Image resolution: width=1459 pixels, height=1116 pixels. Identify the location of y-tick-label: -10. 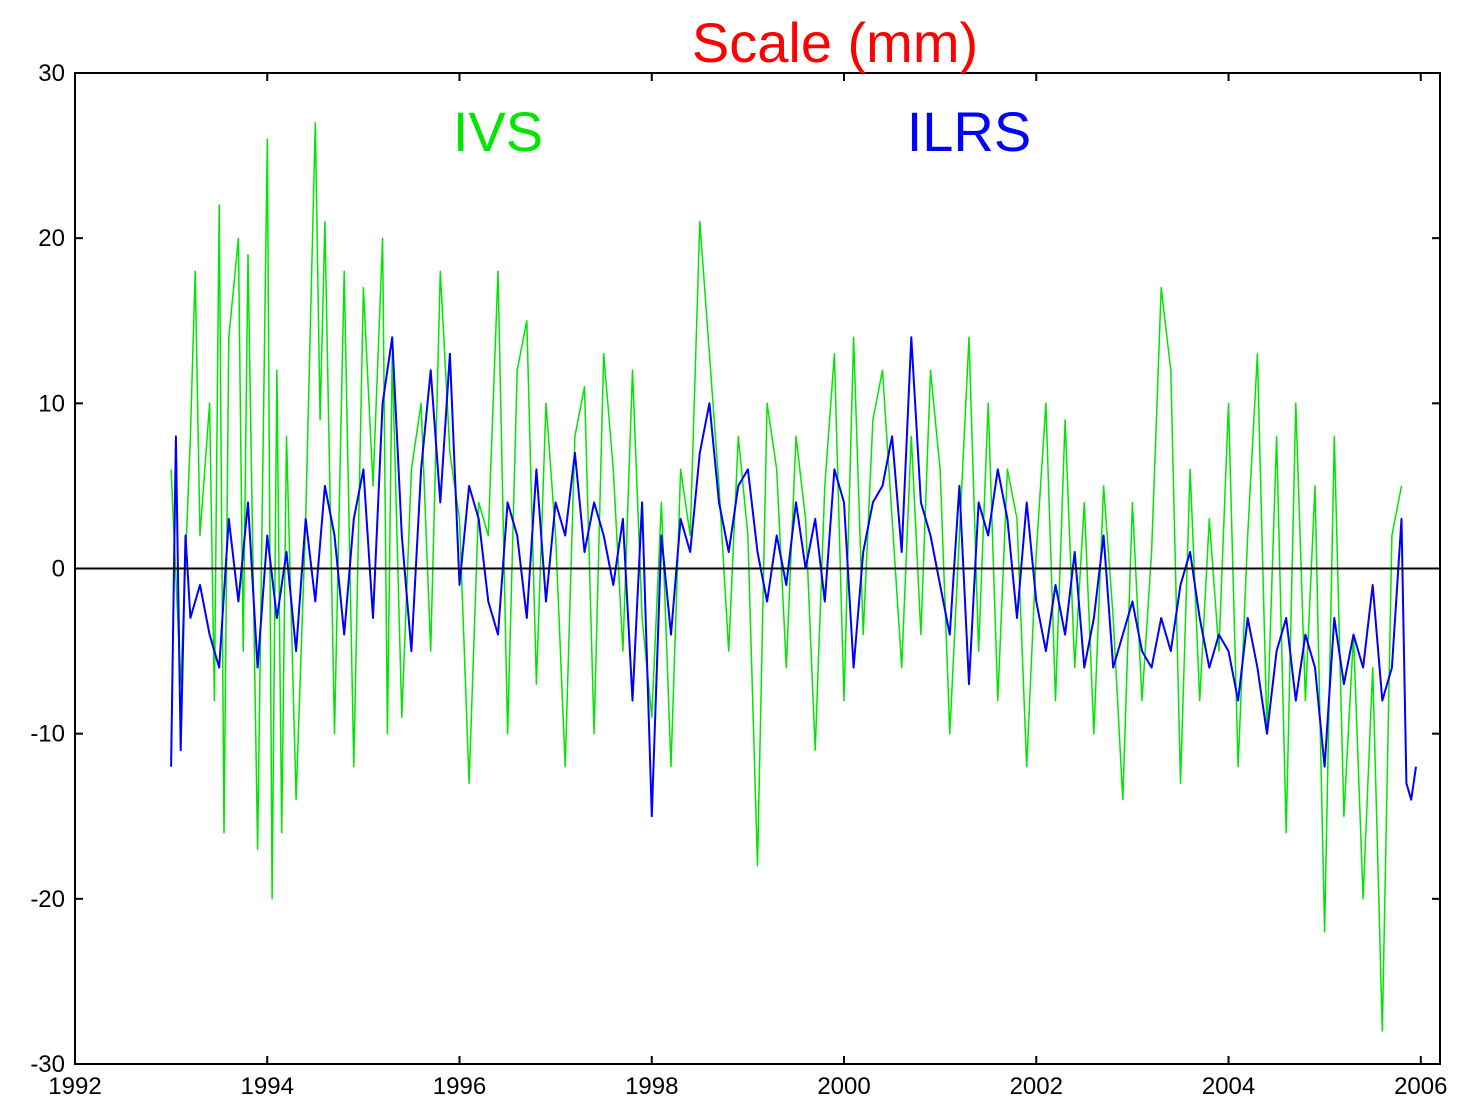
(47, 734).